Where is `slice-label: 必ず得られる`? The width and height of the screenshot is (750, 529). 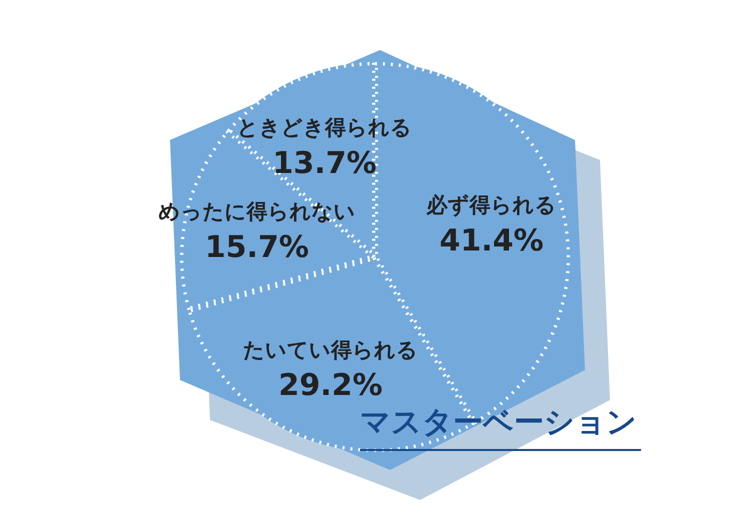 slice-label: 必ず得られる is located at coordinates (491, 205).